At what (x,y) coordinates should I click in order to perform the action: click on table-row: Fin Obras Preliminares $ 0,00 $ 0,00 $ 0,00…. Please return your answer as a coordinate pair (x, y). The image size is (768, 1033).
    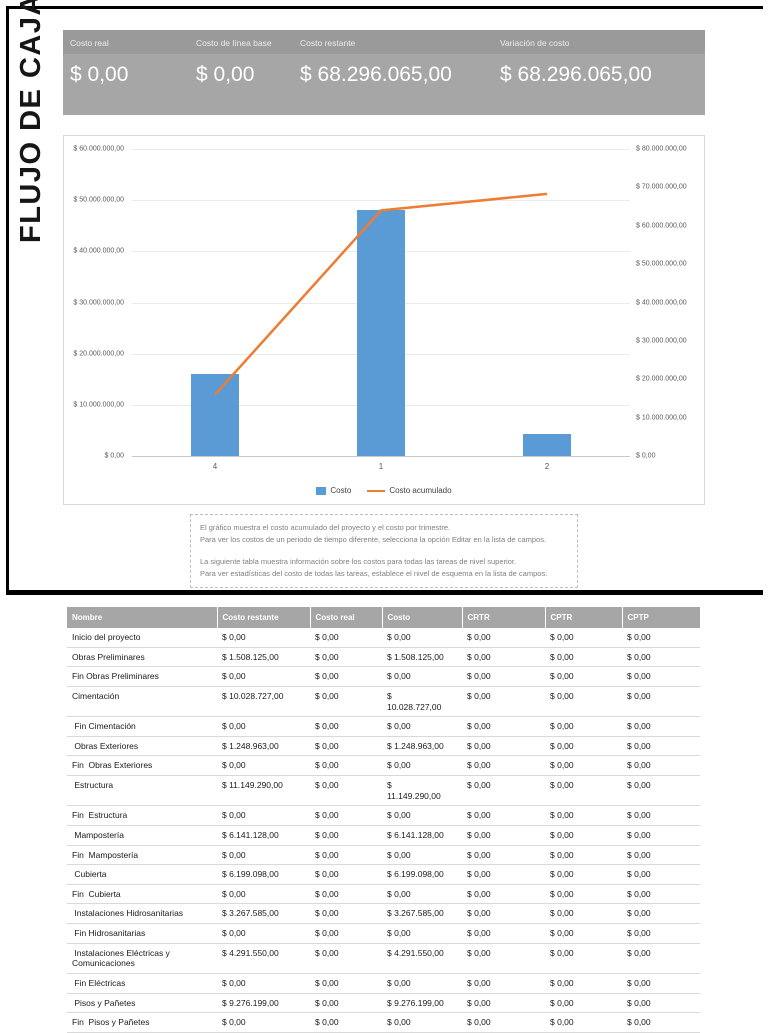
    Looking at the image, I should click on (383, 676).